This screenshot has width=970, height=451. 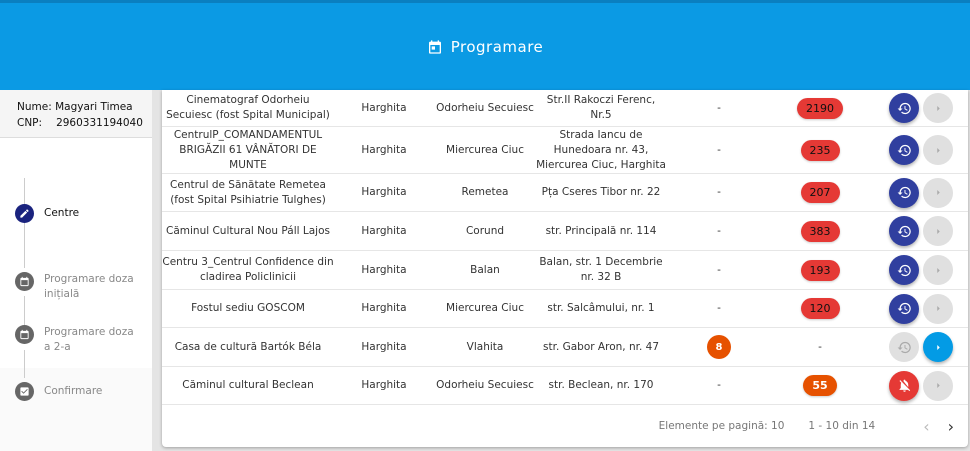 What do you see at coordinates (248, 385) in the screenshot?
I see `centre-name: Căminul cultural Beclean` at bounding box center [248, 385].